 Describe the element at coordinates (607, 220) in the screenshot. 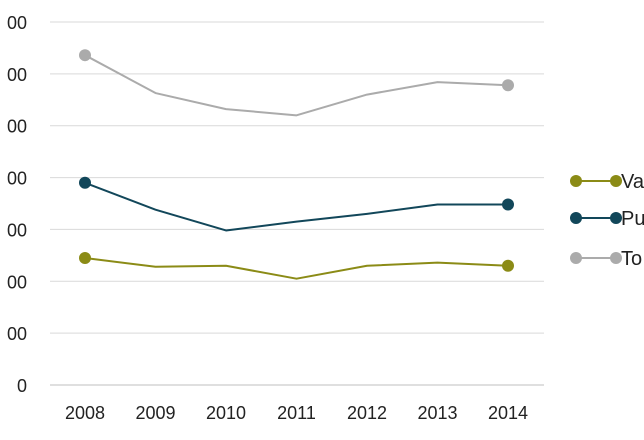

I see `legend: Va Pu To` at that location.